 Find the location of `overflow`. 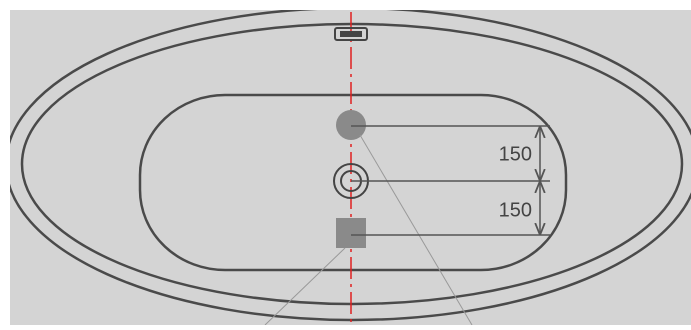

overflow is located at coordinates (351, 34).